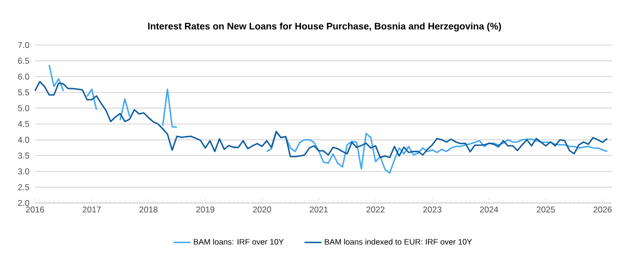 This screenshot has height=274, width=633. I want to click on y-tick-label: 5.0, so click(24, 108).